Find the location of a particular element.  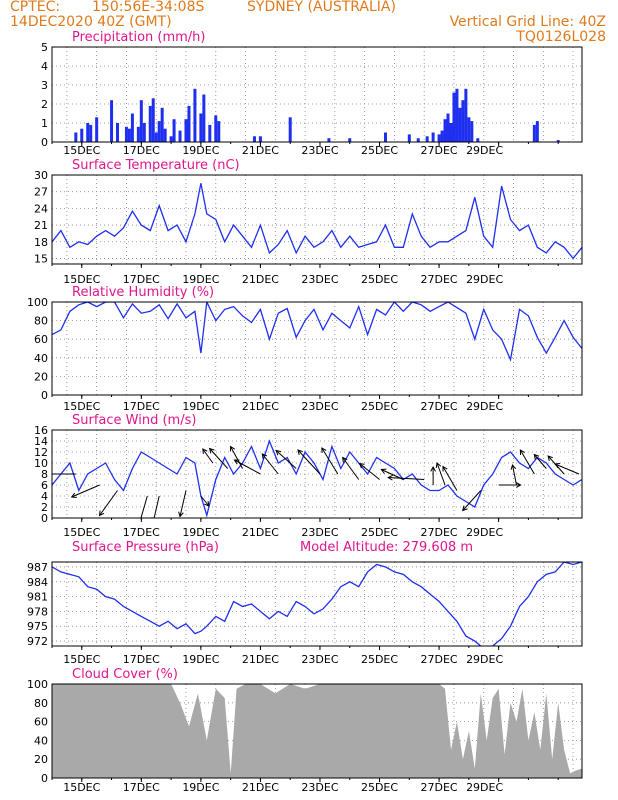

y-tick-label: 1 is located at coordinates (44, 123).